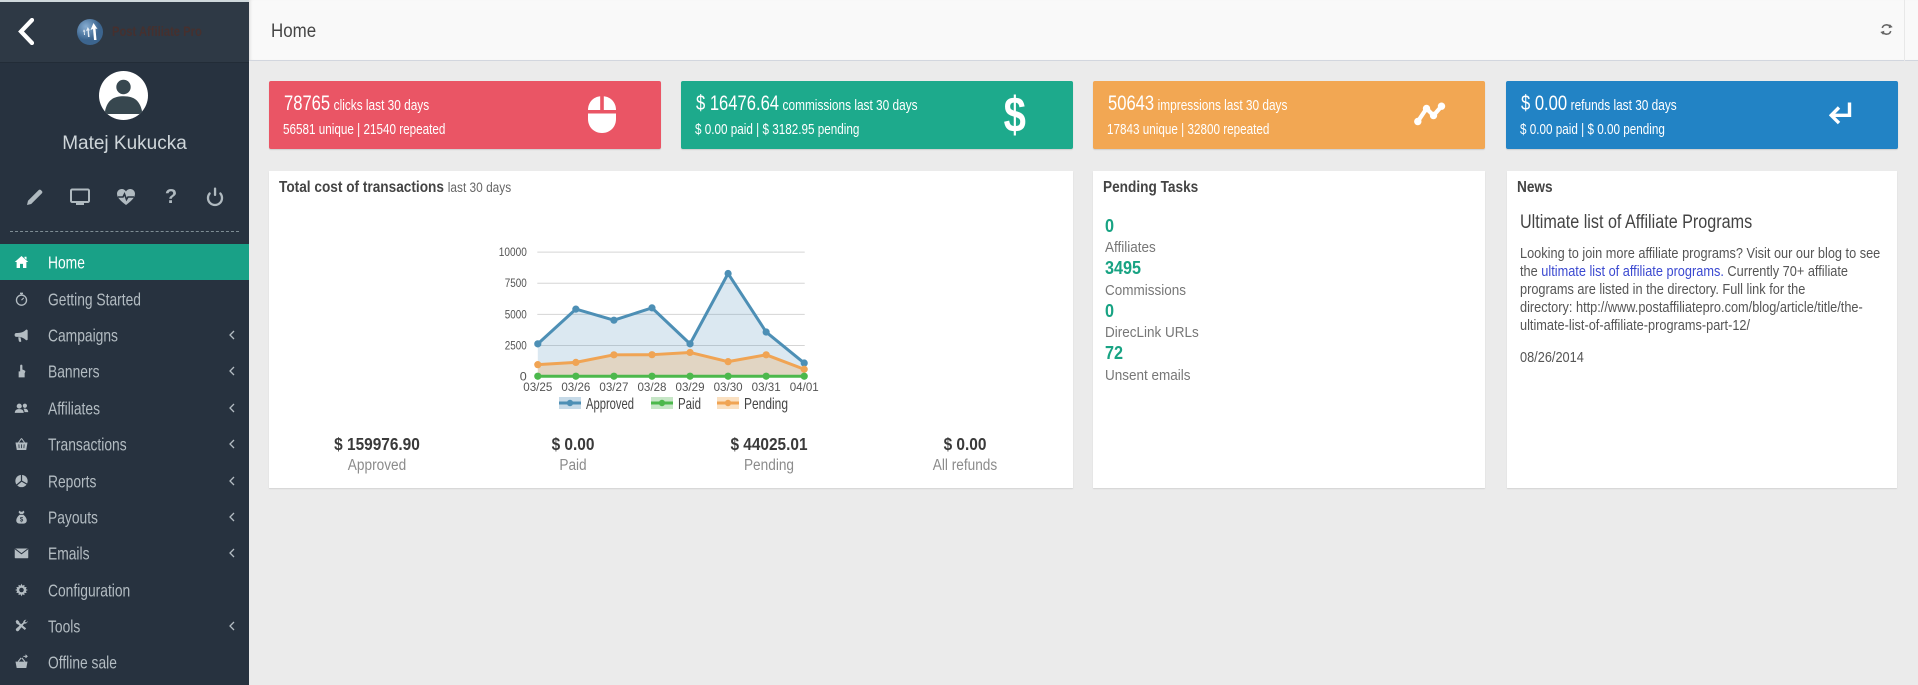  Describe the element at coordinates (523, 377) in the screenshot. I see `svg-text: 0` at that location.